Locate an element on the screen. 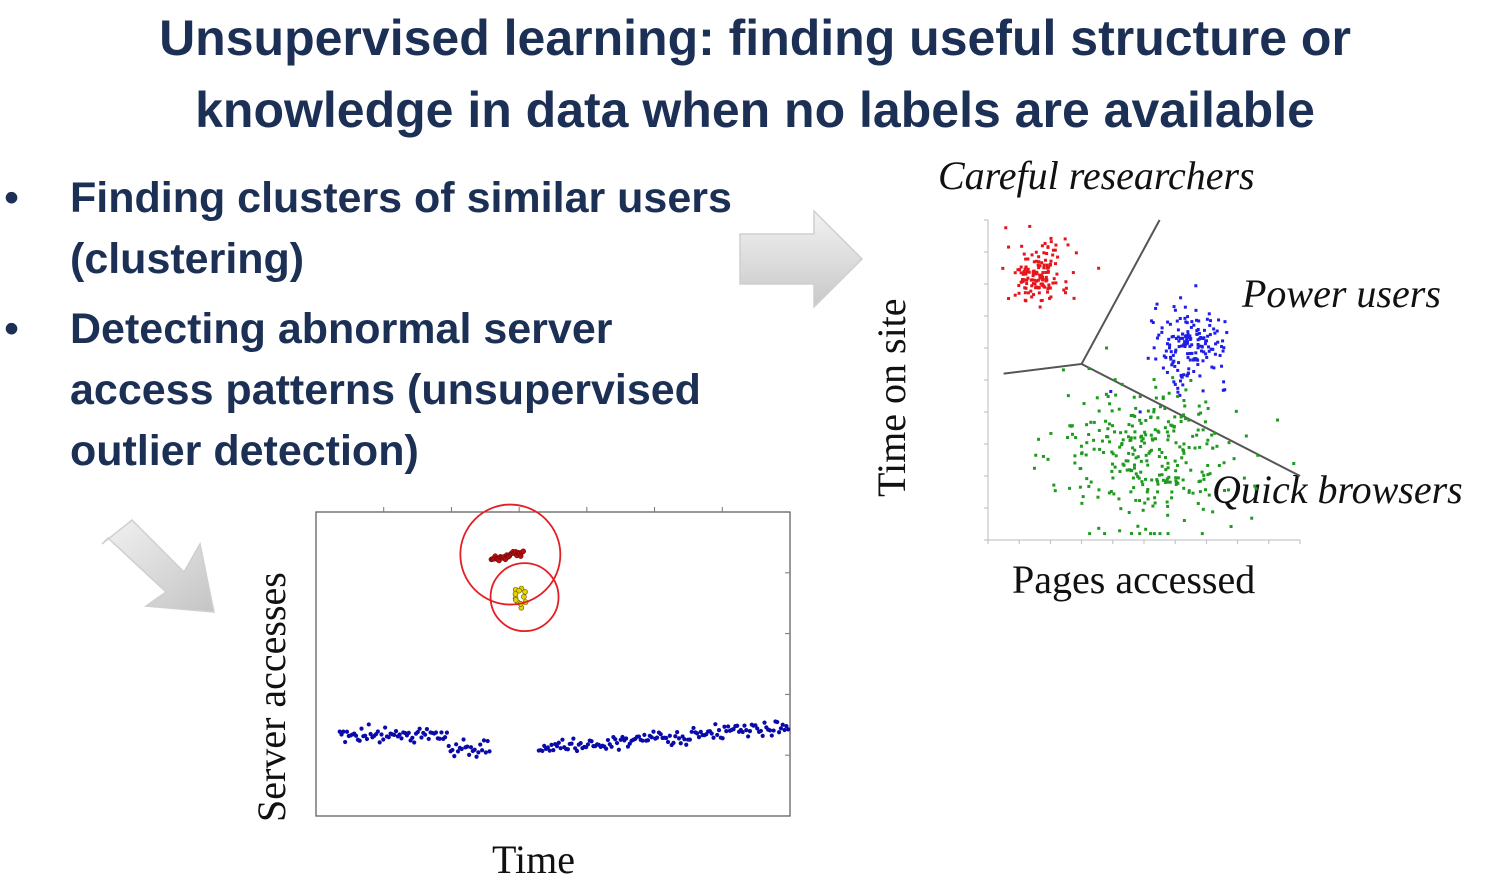 Image resolution: width=1510 pixels, height=883 pixels. arrow-right-icon is located at coordinates (801, 259).